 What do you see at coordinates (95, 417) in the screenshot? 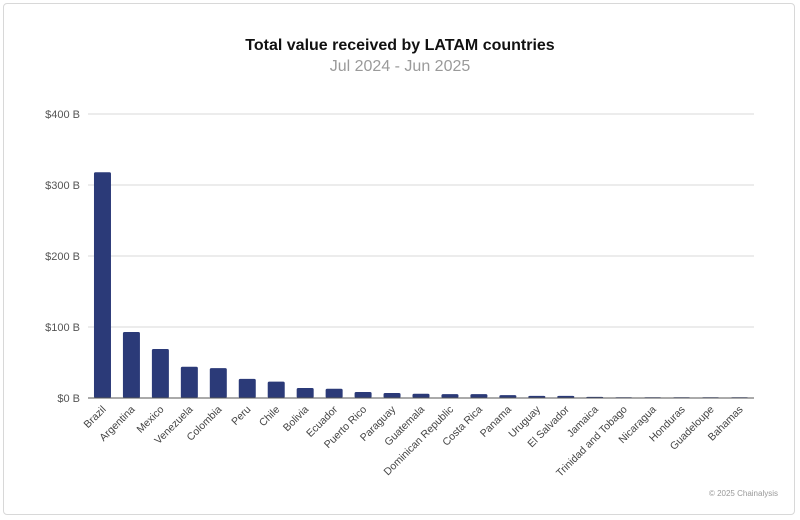
I see `x-tick-label: Brazil` at bounding box center [95, 417].